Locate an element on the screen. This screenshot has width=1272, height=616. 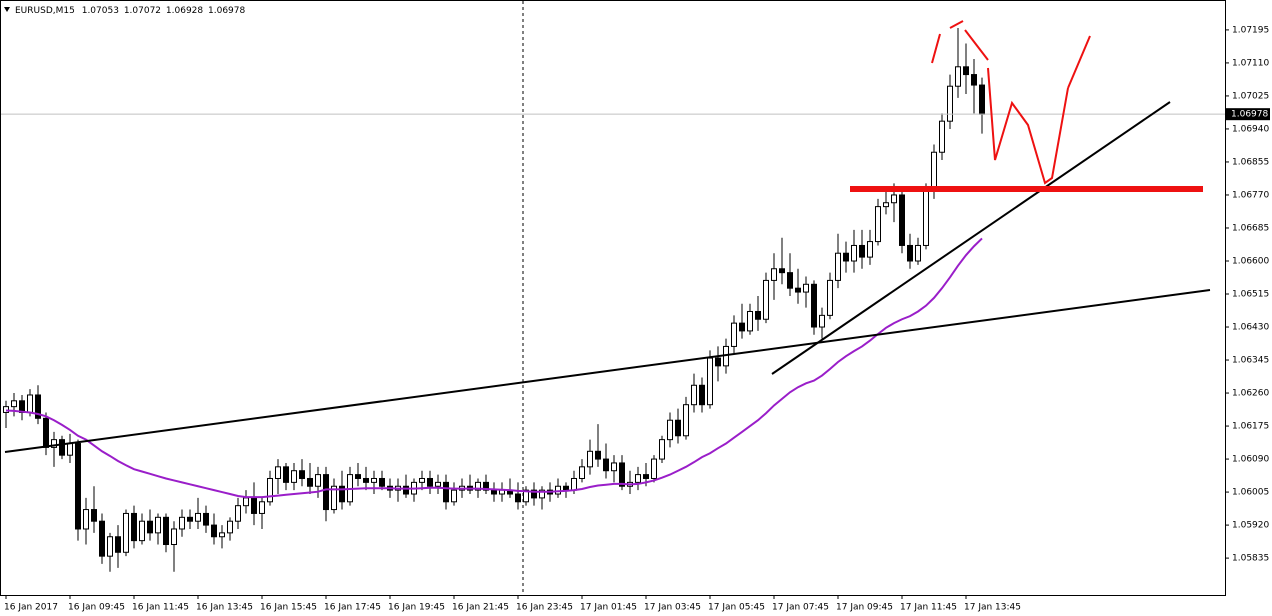
x-tick-label: 16 Jan 09:45 is located at coordinates (96, 608).